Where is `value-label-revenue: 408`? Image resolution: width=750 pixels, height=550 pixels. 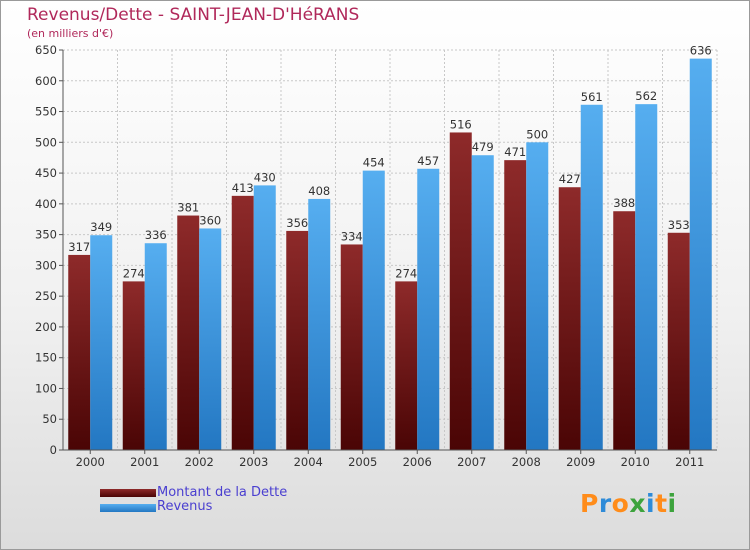
value-label-revenue: 408 is located at coordinates (319, 191).